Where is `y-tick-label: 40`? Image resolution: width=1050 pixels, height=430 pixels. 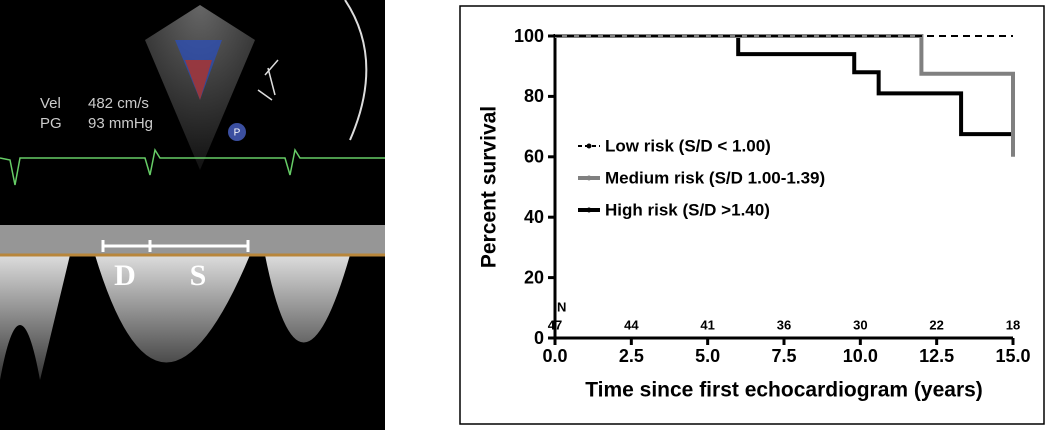 y-tick-label: 40 is located at coordinates (534, 217).